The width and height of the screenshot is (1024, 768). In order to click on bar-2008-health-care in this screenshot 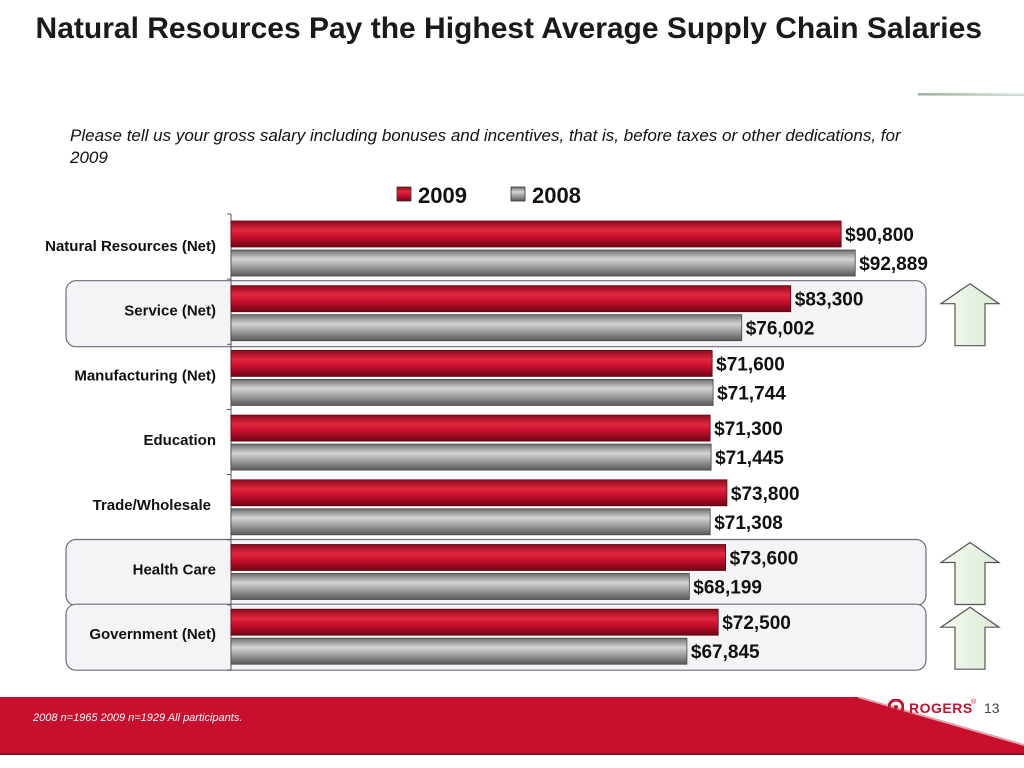, I will do `click(460, 586)`.